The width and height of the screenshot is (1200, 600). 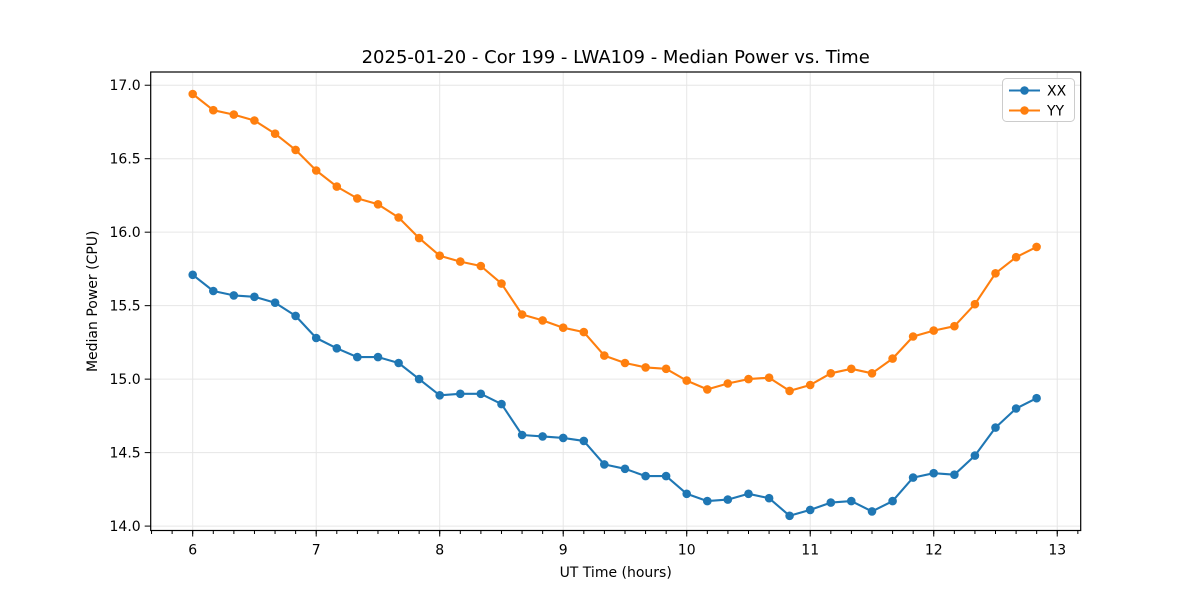 I want to click on legend-entry-xx: XX, so click(x=1038, y=92).